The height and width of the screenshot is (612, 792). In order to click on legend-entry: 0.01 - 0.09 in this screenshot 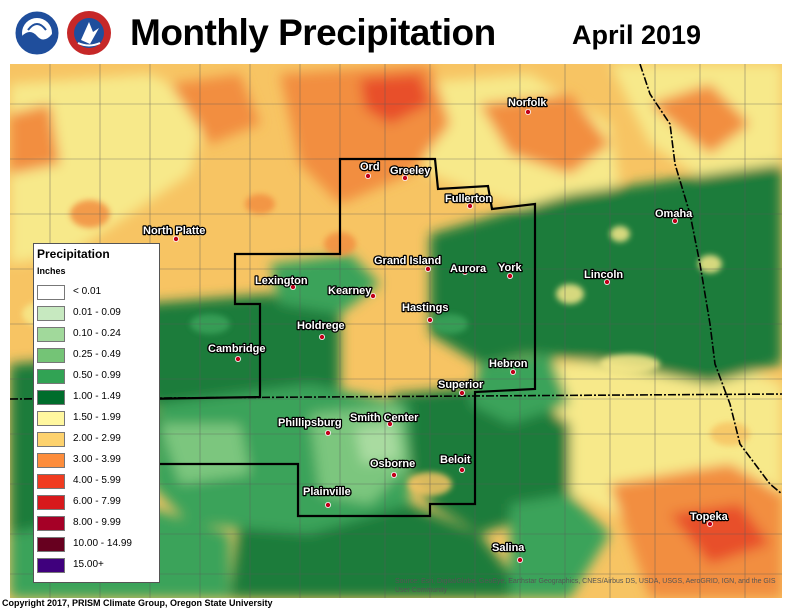, I will do `click(96, 313)`.